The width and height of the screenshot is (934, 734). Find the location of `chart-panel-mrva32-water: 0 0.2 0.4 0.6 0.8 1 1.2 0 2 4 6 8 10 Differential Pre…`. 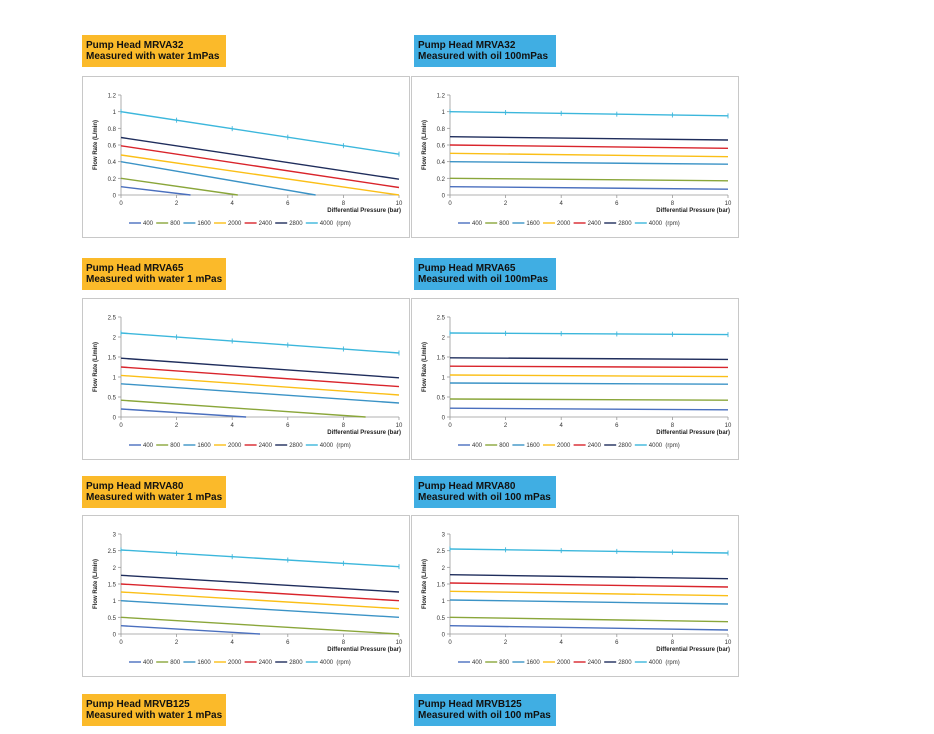

chart-panel-mrva32-water: 0 0.2 0.4 0.6 0.8 1 1.2 0 2 4 6 8 10 Differential Pre… is located at coordinates (246, 157).